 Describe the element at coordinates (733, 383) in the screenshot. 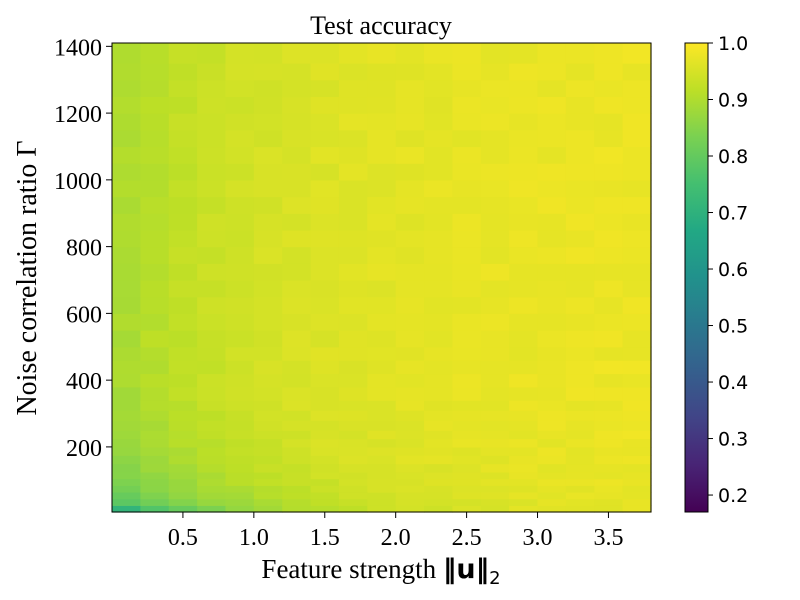

I see `colorbar-tick-label: 0.4` at that location.